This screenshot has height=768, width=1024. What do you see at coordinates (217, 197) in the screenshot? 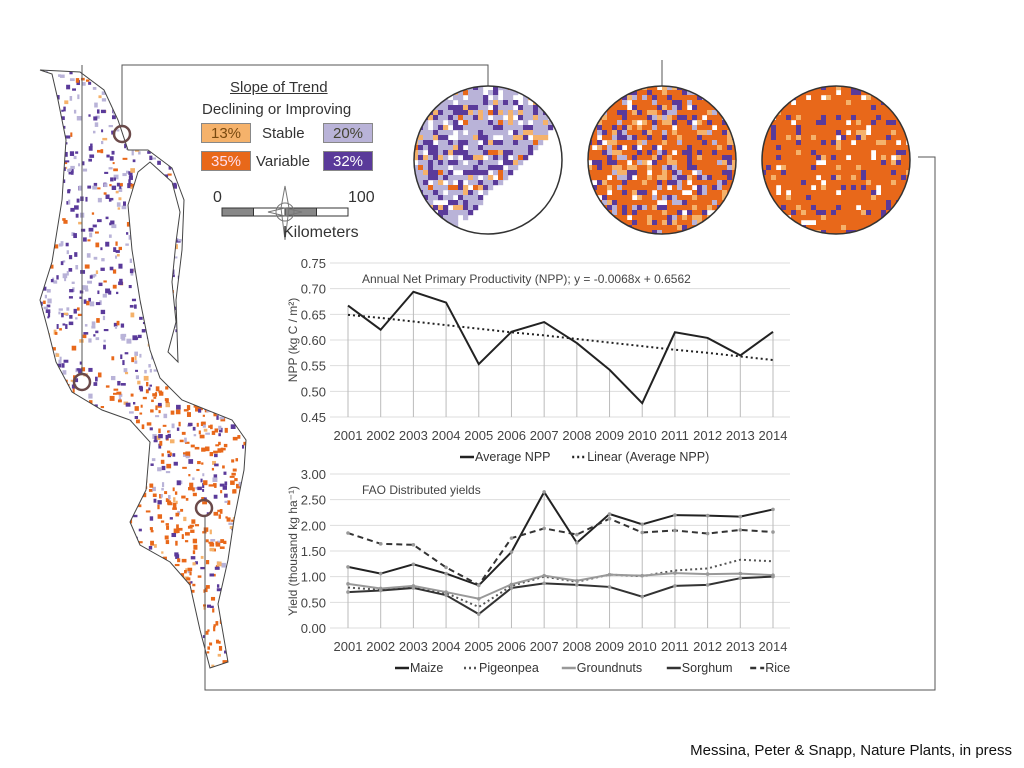
I see `scale-min: 0` at bounding box center [217, 197].